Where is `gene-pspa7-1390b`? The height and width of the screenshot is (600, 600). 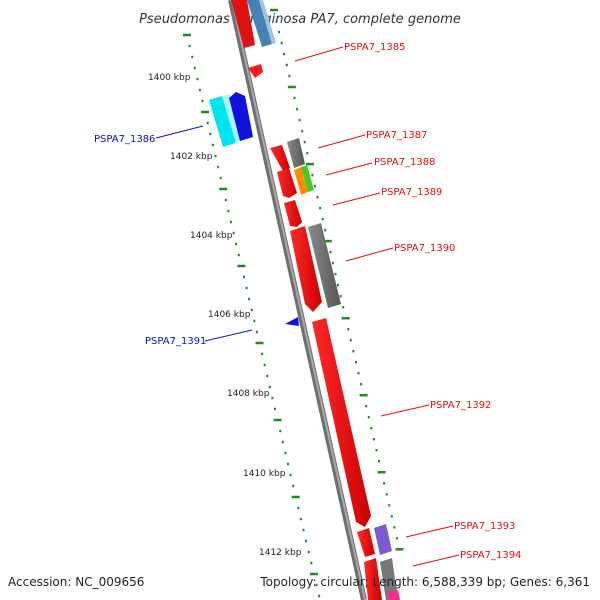 gene-pspa7-1390b is located at coordinates (324, 265).